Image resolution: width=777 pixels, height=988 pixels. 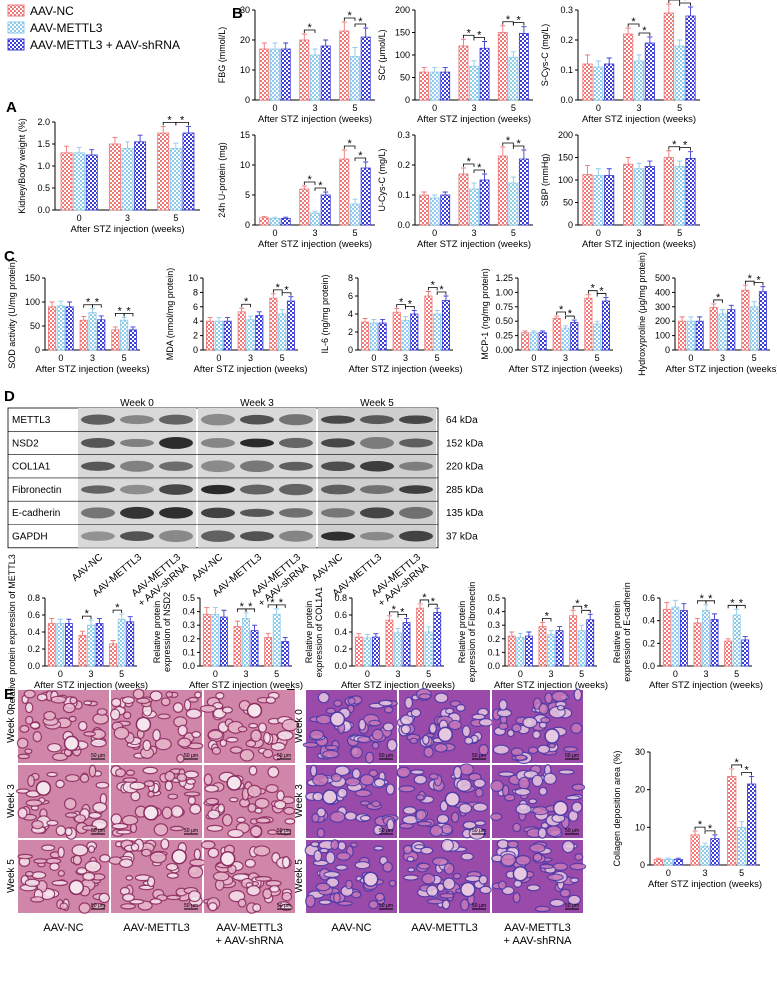 What do you see at coordinates (504, 278) in the screenshot?
I see `y-tick-label: 1.25` at bounding box center [504, 278].